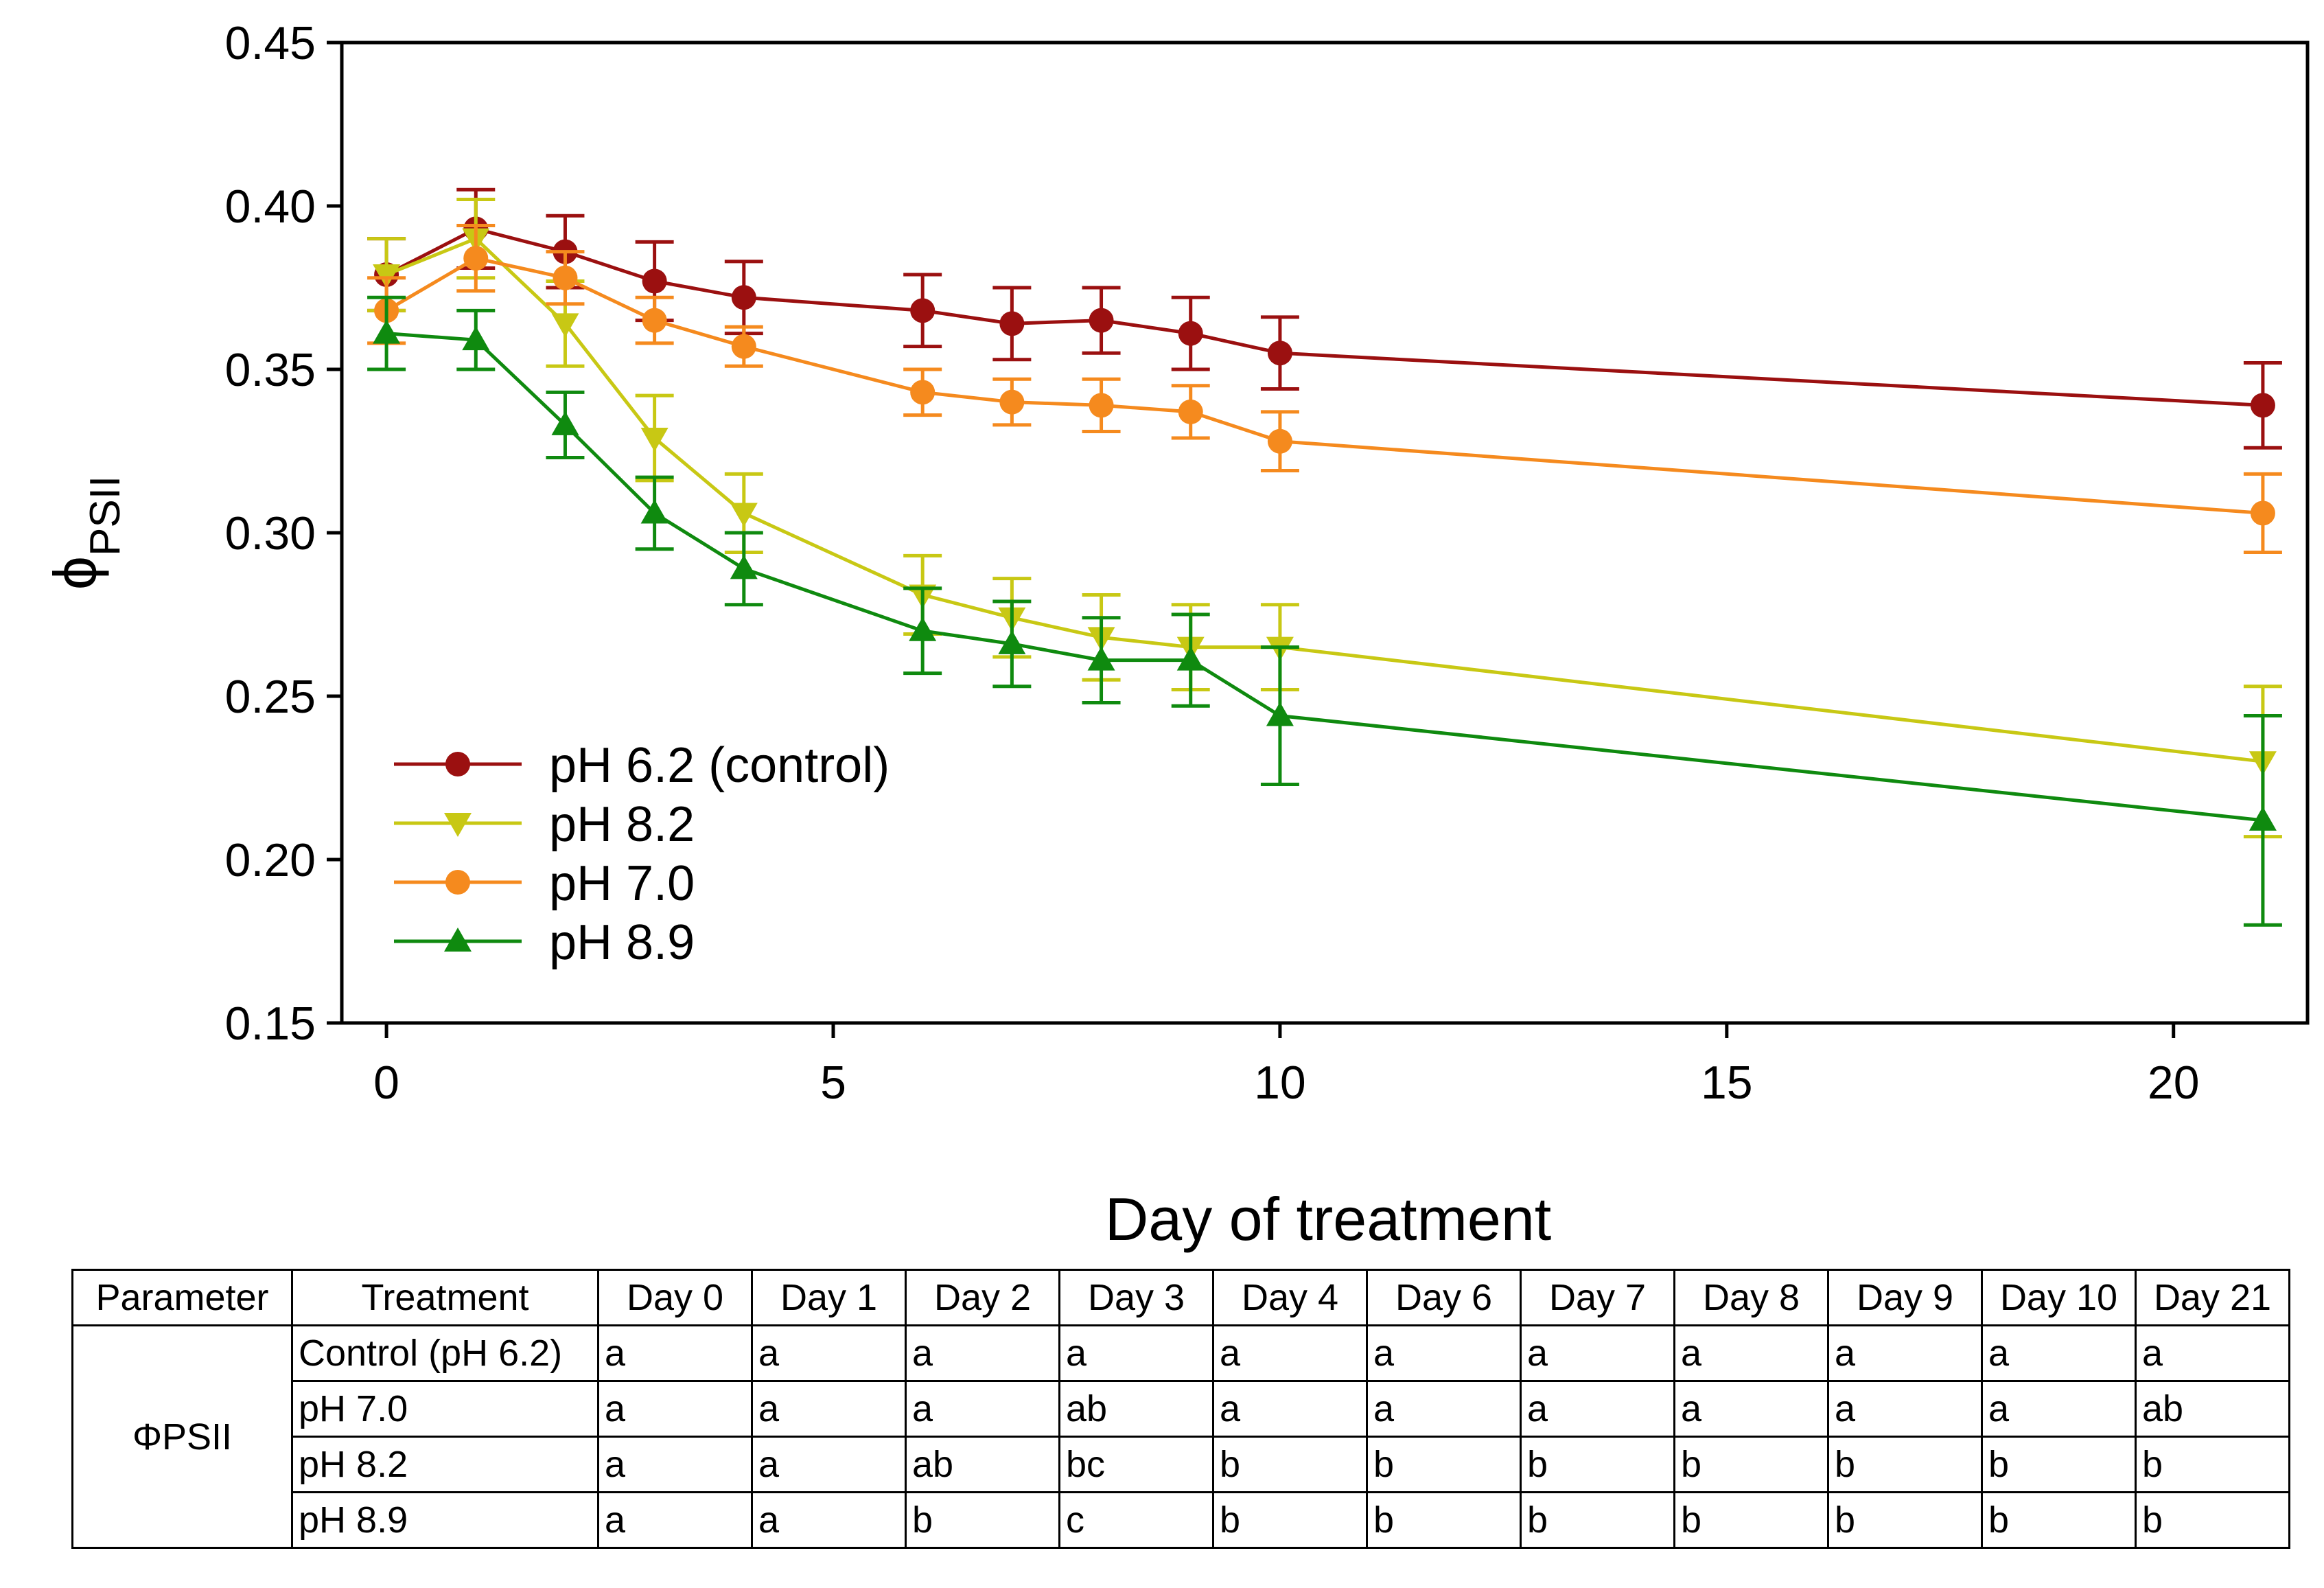 This screenshot has width=2324, height=1588. Describe the element at coordinates (445, 1297) in the screenshot. I see `table-header-cell: Treatment` at that location.